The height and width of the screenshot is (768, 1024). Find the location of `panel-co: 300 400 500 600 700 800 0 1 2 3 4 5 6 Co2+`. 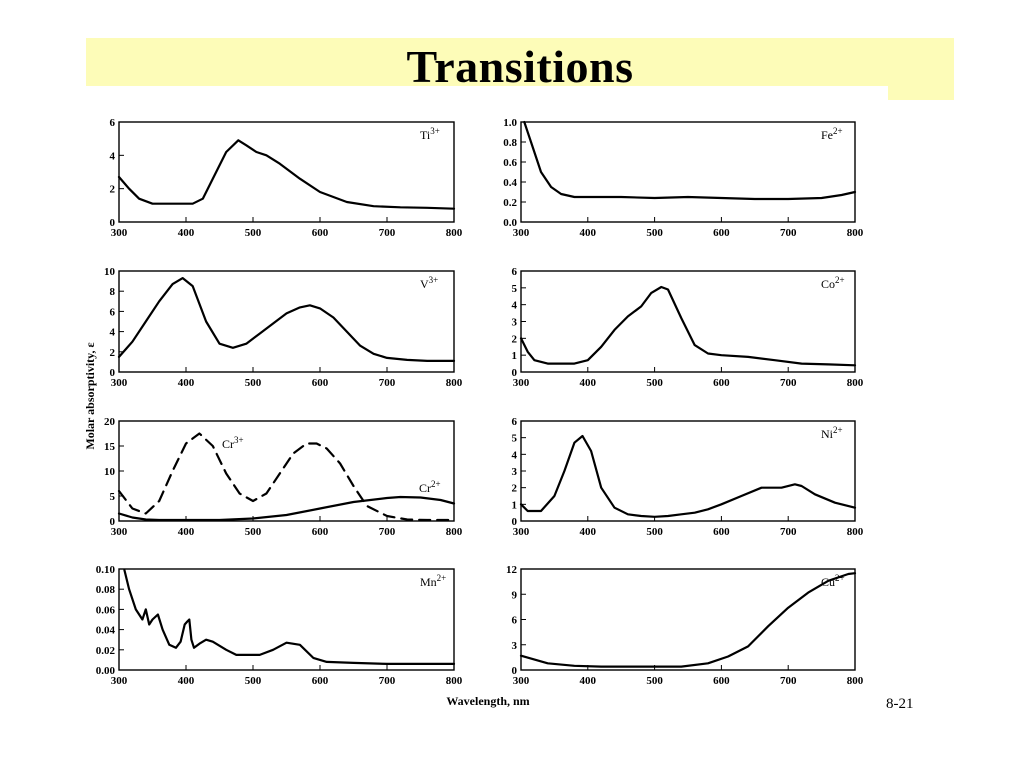

panel-co: 300 400 500 600 700 800 0 1 2 3 4 5 6 Co2+ is located at coordinates (688, 327).